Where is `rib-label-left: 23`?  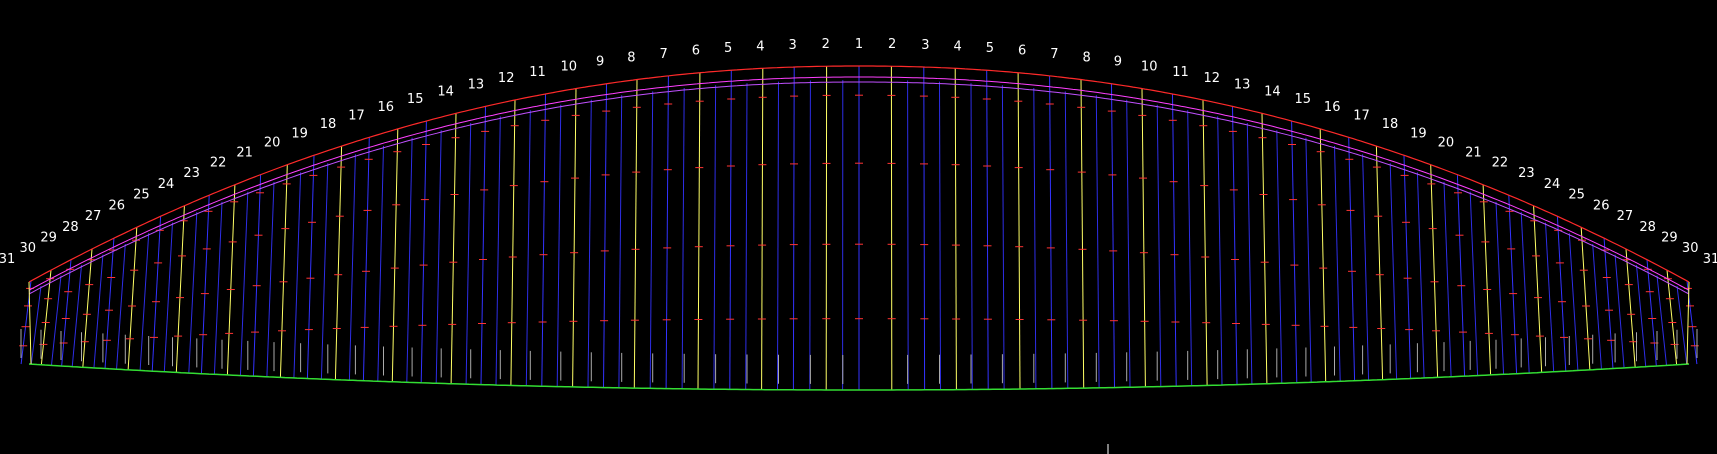
rib-label-left: 23 is located at coordinates (191, 173).